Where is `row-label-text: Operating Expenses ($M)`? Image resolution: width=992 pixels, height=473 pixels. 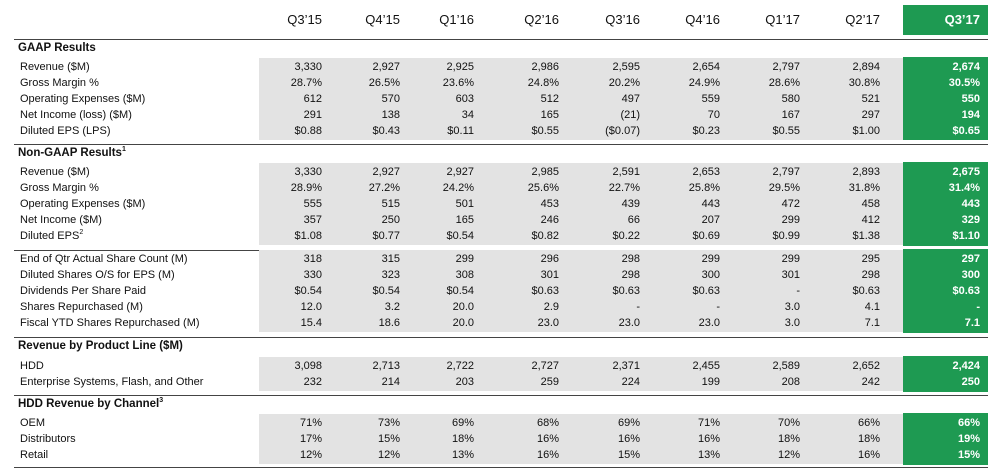
row-label-text: Operating Expenses ($M) is located at coordinates (83, 99).